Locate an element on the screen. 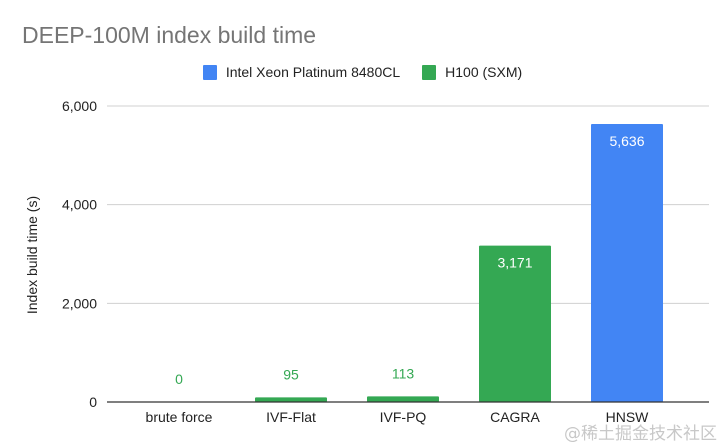  data-label: 5,636 is located at coordinates (626, 141).